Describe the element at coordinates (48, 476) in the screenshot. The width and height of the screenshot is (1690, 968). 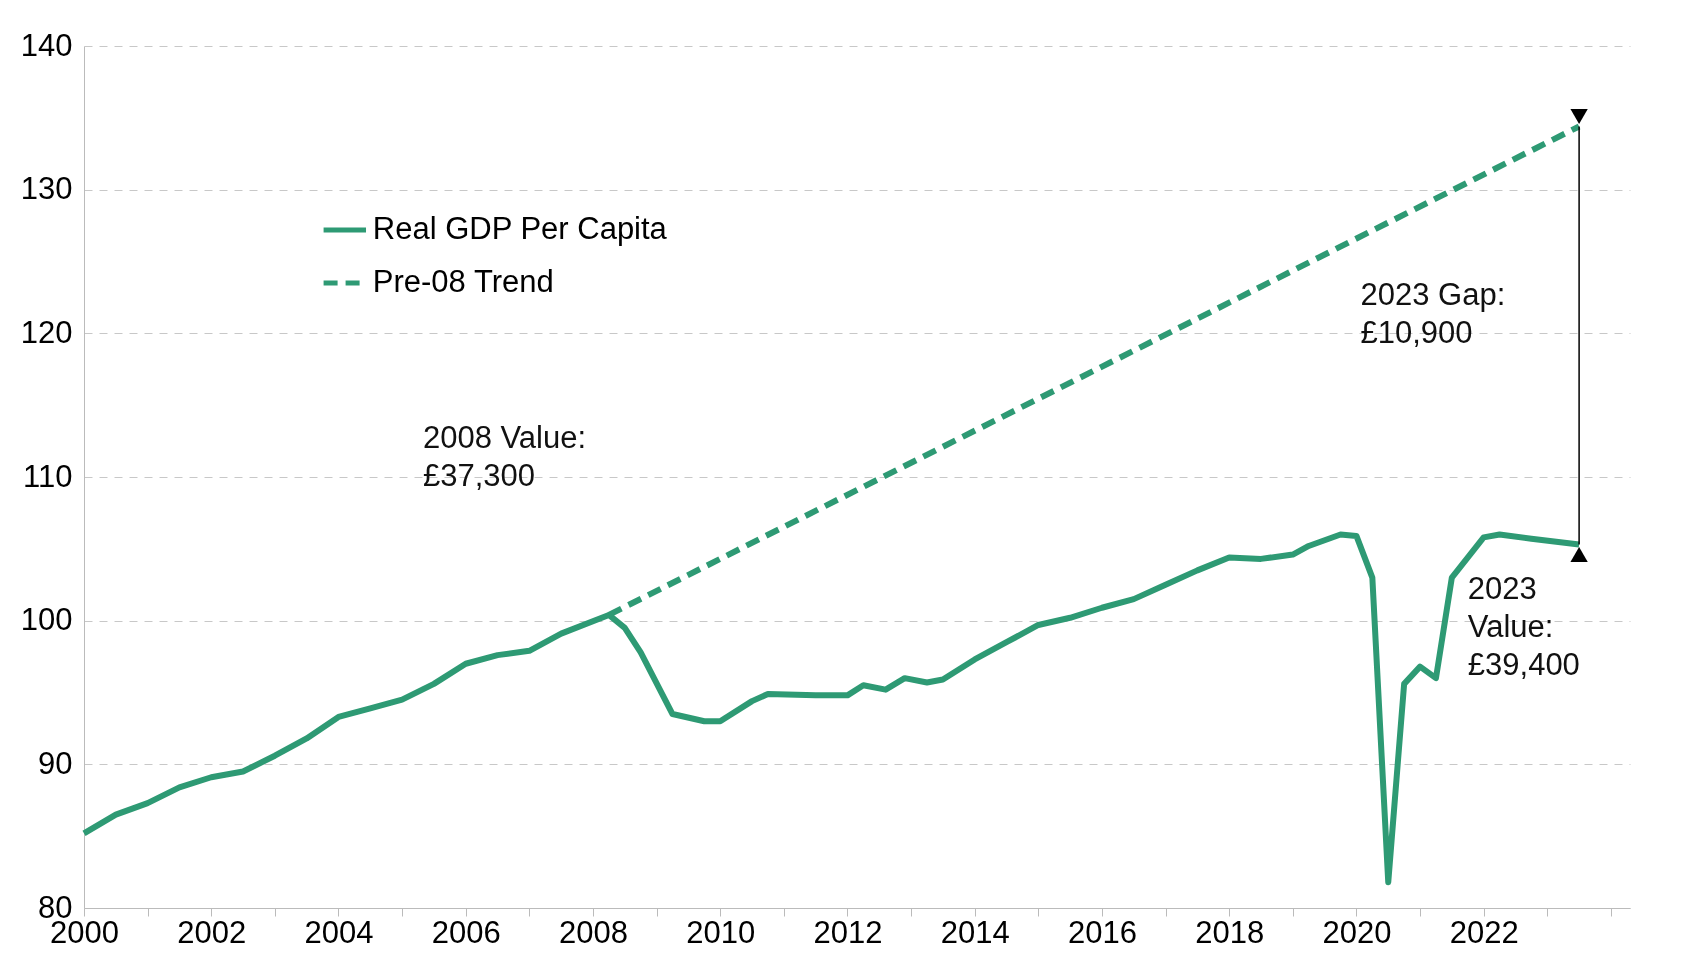
I see `y-tick-label: 110` at that location.